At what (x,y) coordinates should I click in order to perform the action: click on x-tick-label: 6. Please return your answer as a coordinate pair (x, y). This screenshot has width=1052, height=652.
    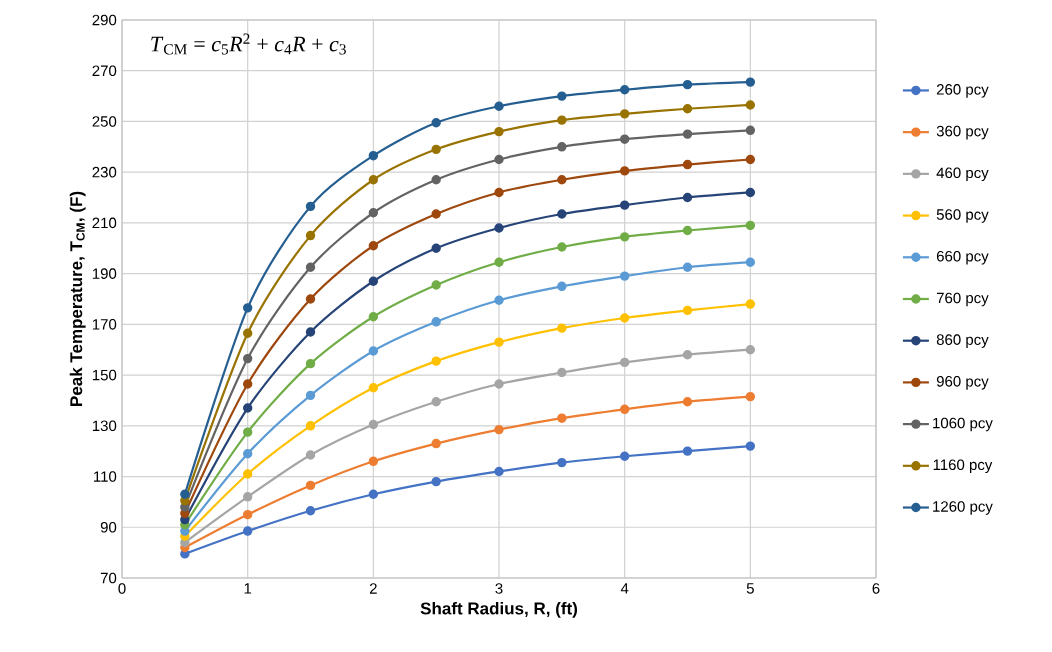
    Looking at the image, I should click on (876, 588).